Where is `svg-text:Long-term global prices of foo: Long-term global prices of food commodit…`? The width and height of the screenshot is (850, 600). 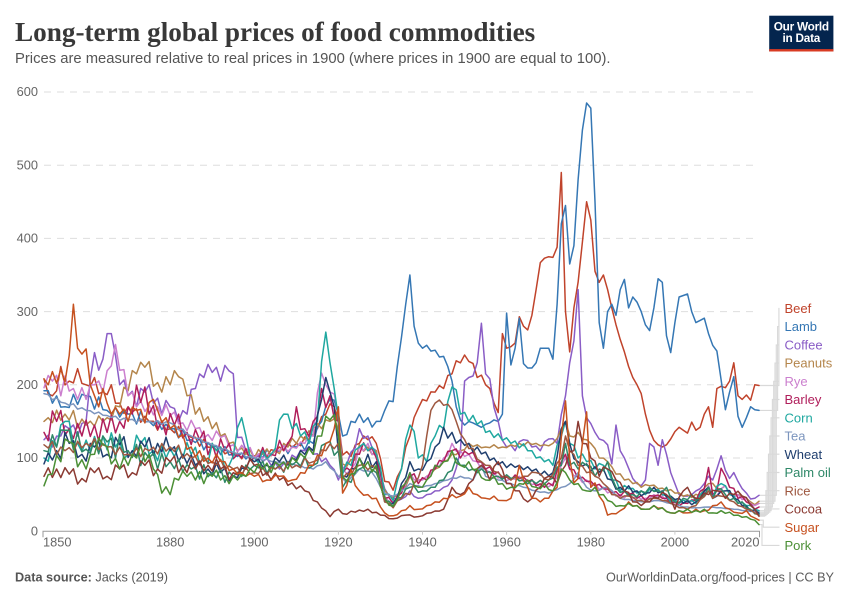
svg-text:Long-term global prices of foo: Long-term global prices of food commodit… is located at coordinates (275, 32).